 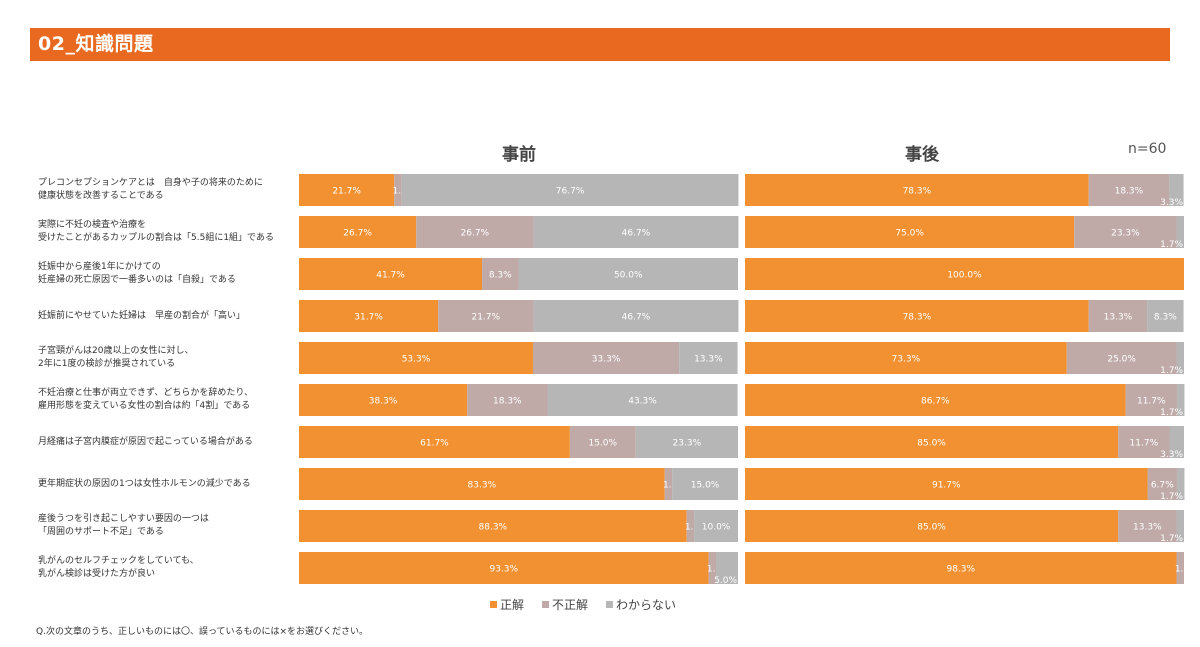 I want to click on data-label-incorrect: 26.7%, so click(x=475, y=234).